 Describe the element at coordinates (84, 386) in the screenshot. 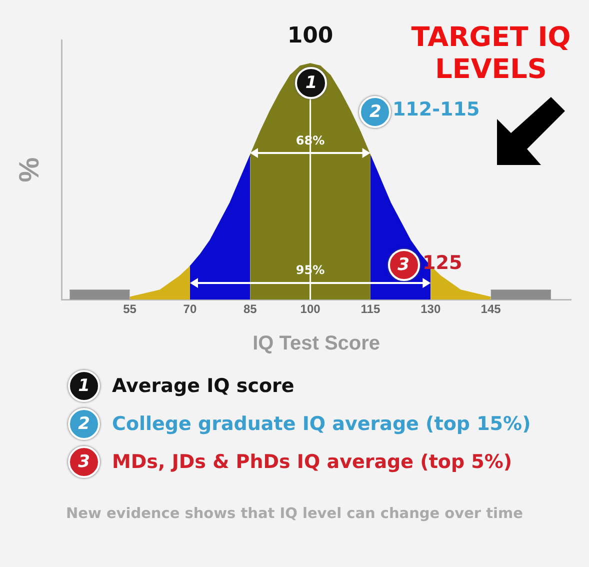

I see `number-badge-icon: 1` at that location.